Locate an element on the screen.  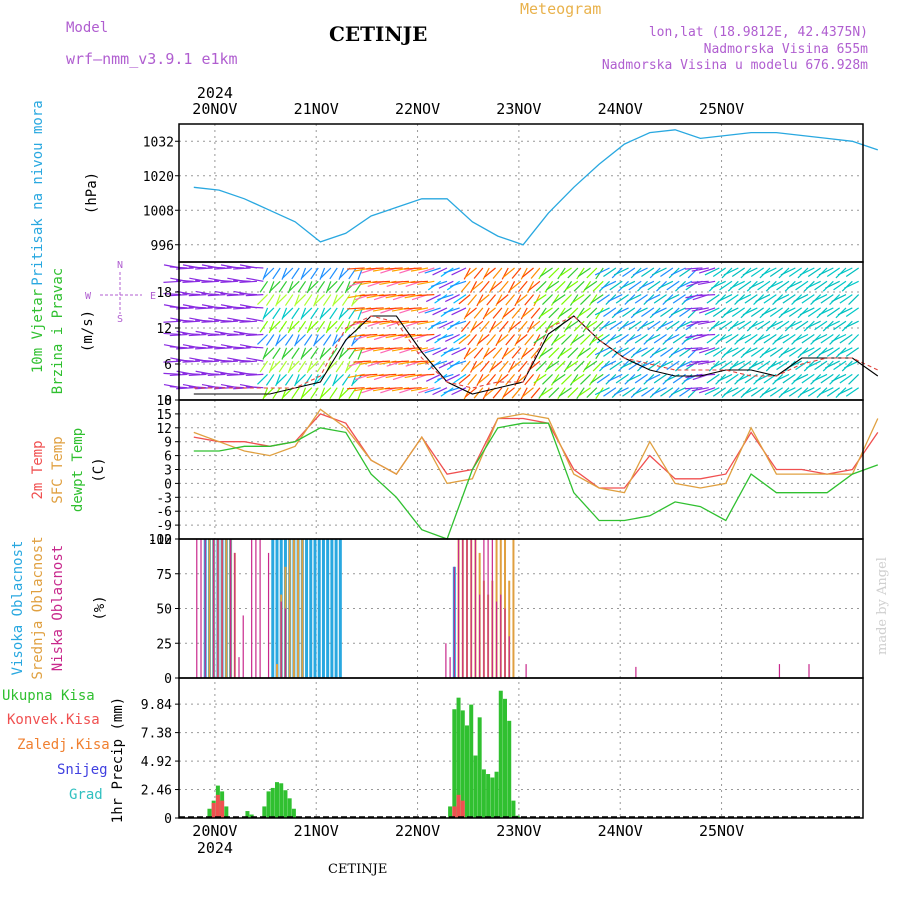
elevation-text: Nadmorska Visina 655m is located at coordinates (785, 49).